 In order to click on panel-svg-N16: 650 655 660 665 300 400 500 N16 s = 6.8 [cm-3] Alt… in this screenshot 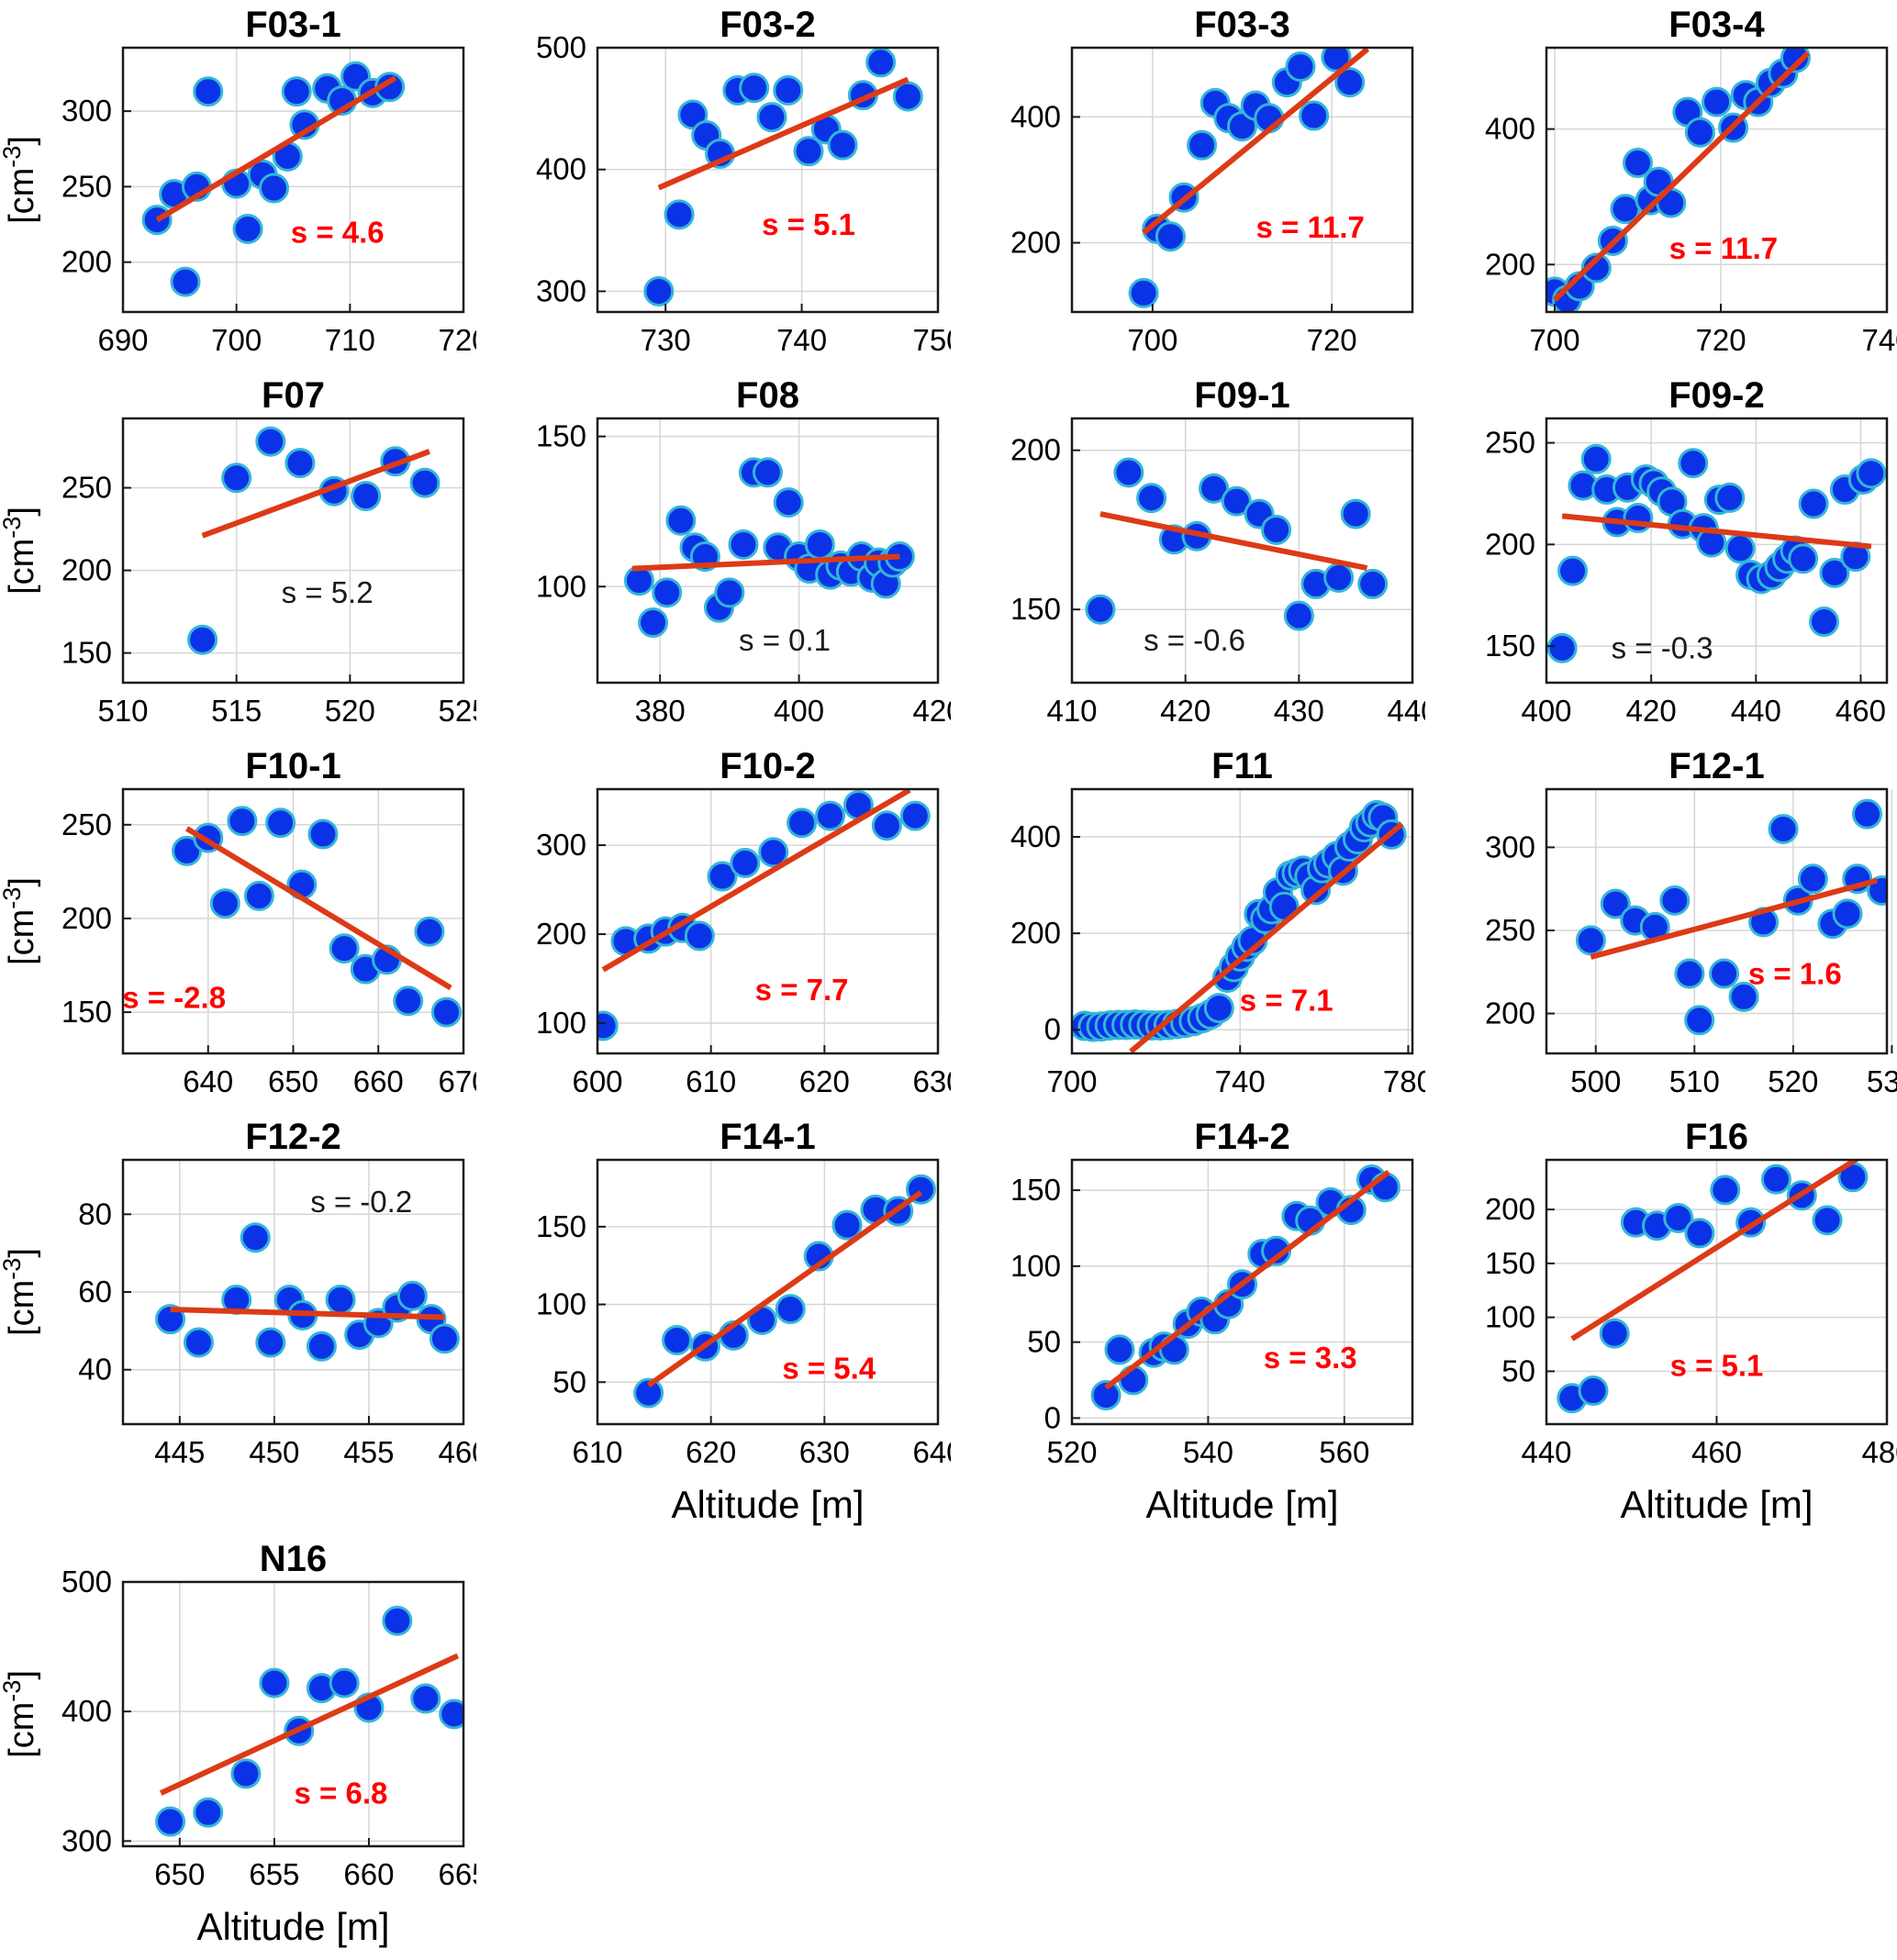, I will do `click(239, 1743)`.